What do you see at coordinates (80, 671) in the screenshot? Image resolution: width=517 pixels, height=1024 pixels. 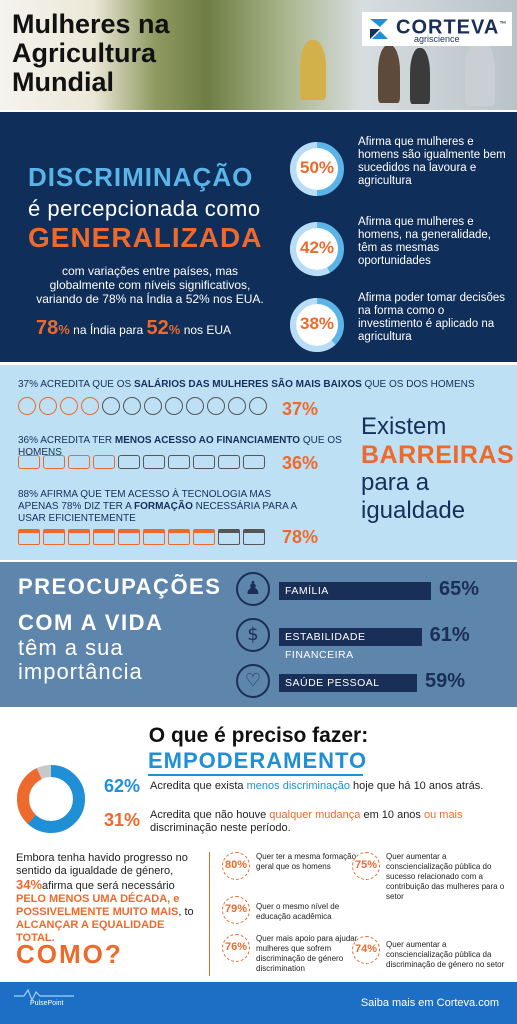 I see `concerns-title-4: importância` at bounding box center [80, 671].